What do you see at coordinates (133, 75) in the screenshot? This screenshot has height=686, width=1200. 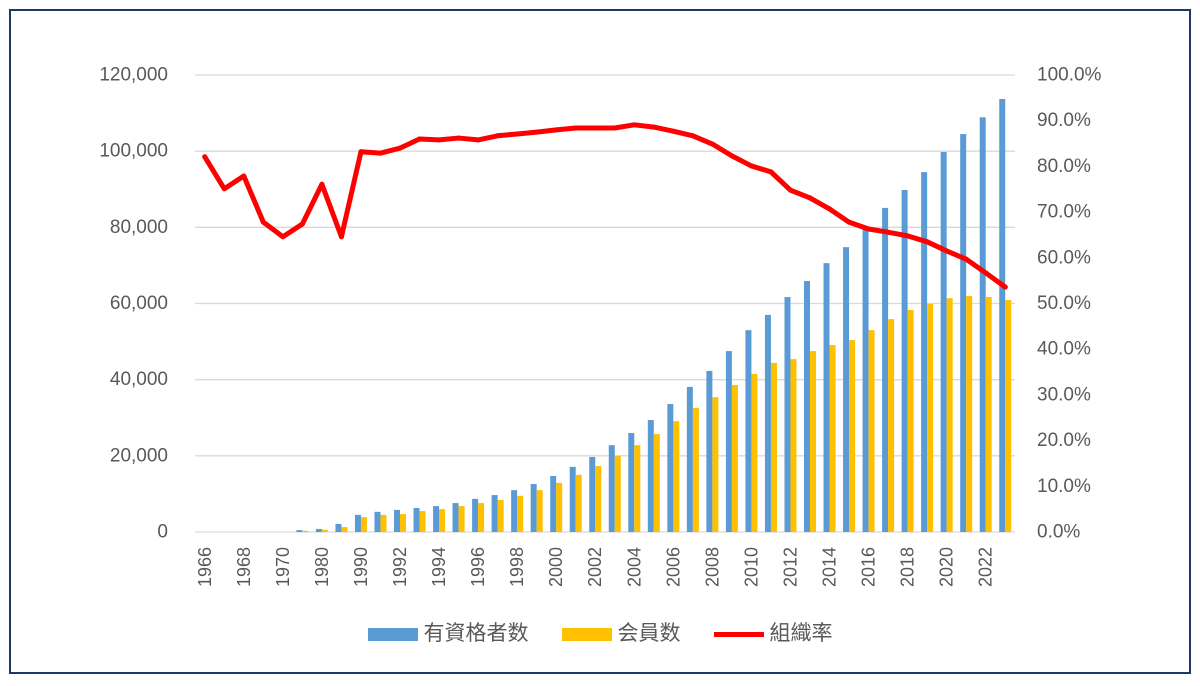 I see `y-axis-tick-label: 120,000` at bounding box center [133, 75].